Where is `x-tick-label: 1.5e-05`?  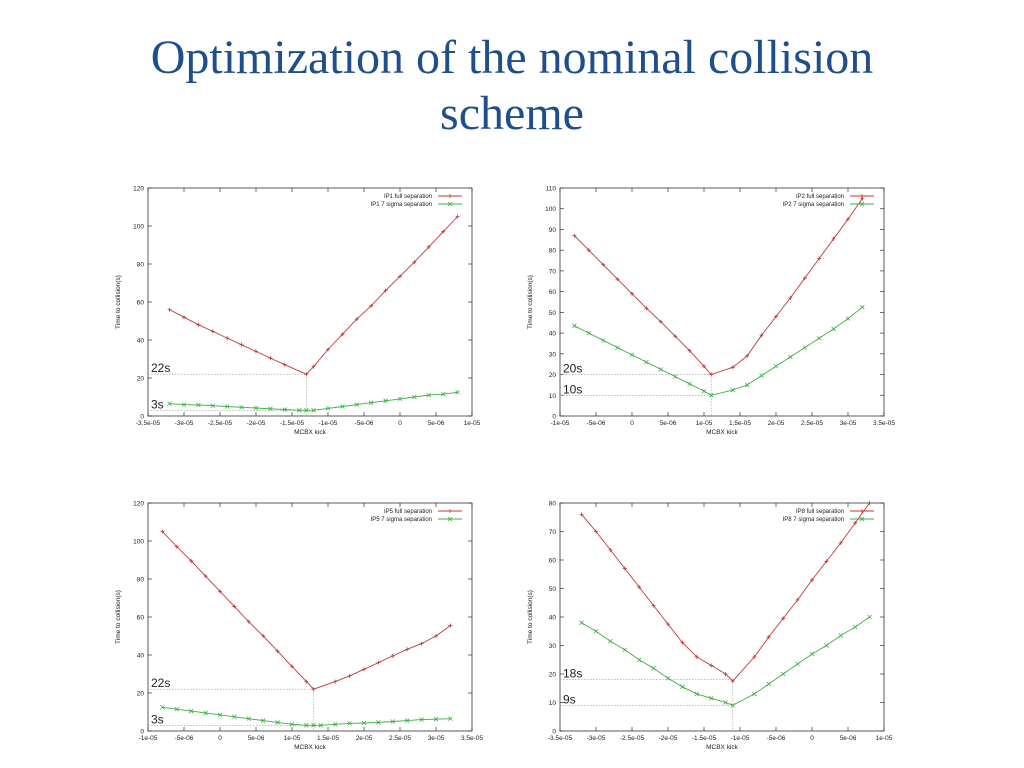 x-tick-label: 1.5e-05 is located at coordinates (740, 423).